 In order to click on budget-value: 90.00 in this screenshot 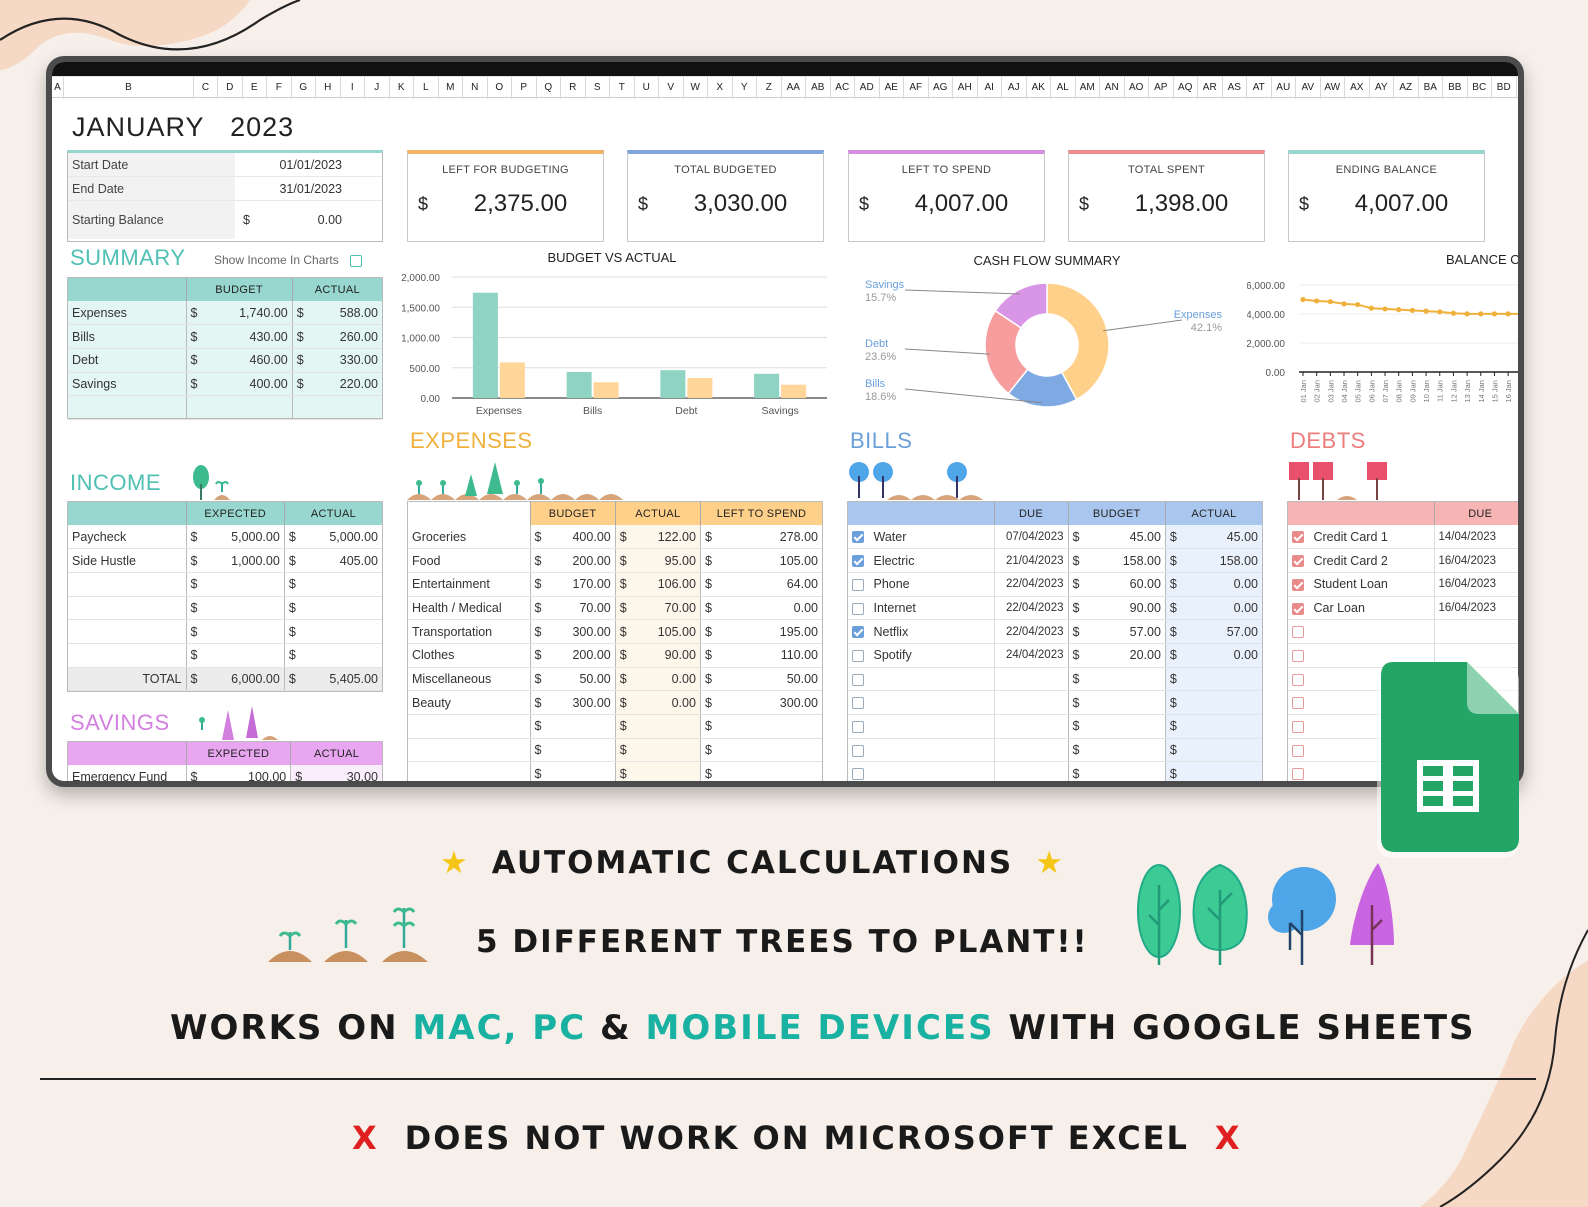, I will do `click(1126, 608)`.